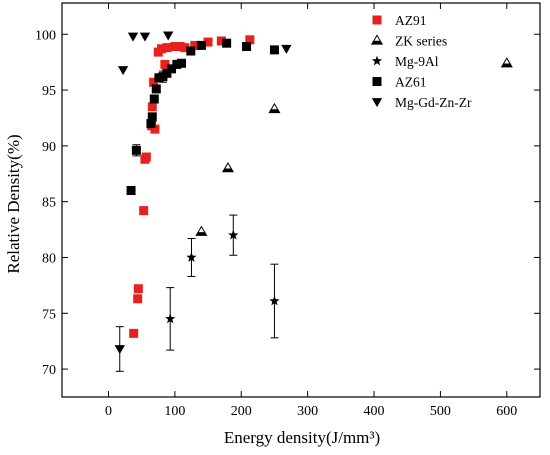 The height and width of the screenshot is (455, 550). What do you see at coordinates (411, 82) in the screenshot?
I see `legend-label-az61: AZ61` at bounding box center [411, 82].